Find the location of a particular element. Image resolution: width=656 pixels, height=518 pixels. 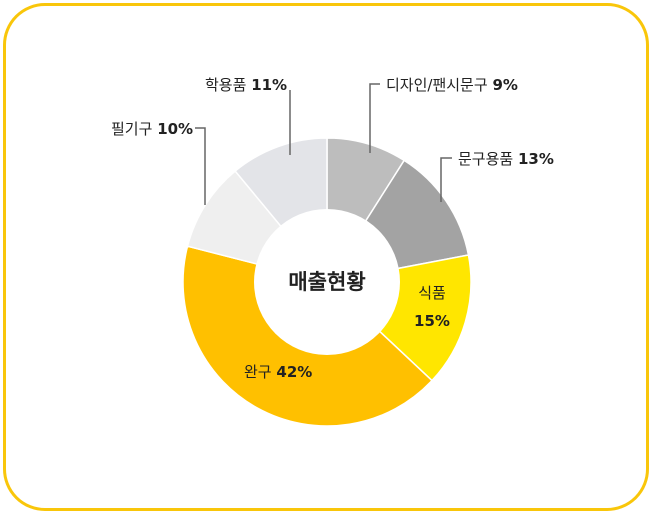

slice-label-food-value: 15% is located at coordinates (432, 321).